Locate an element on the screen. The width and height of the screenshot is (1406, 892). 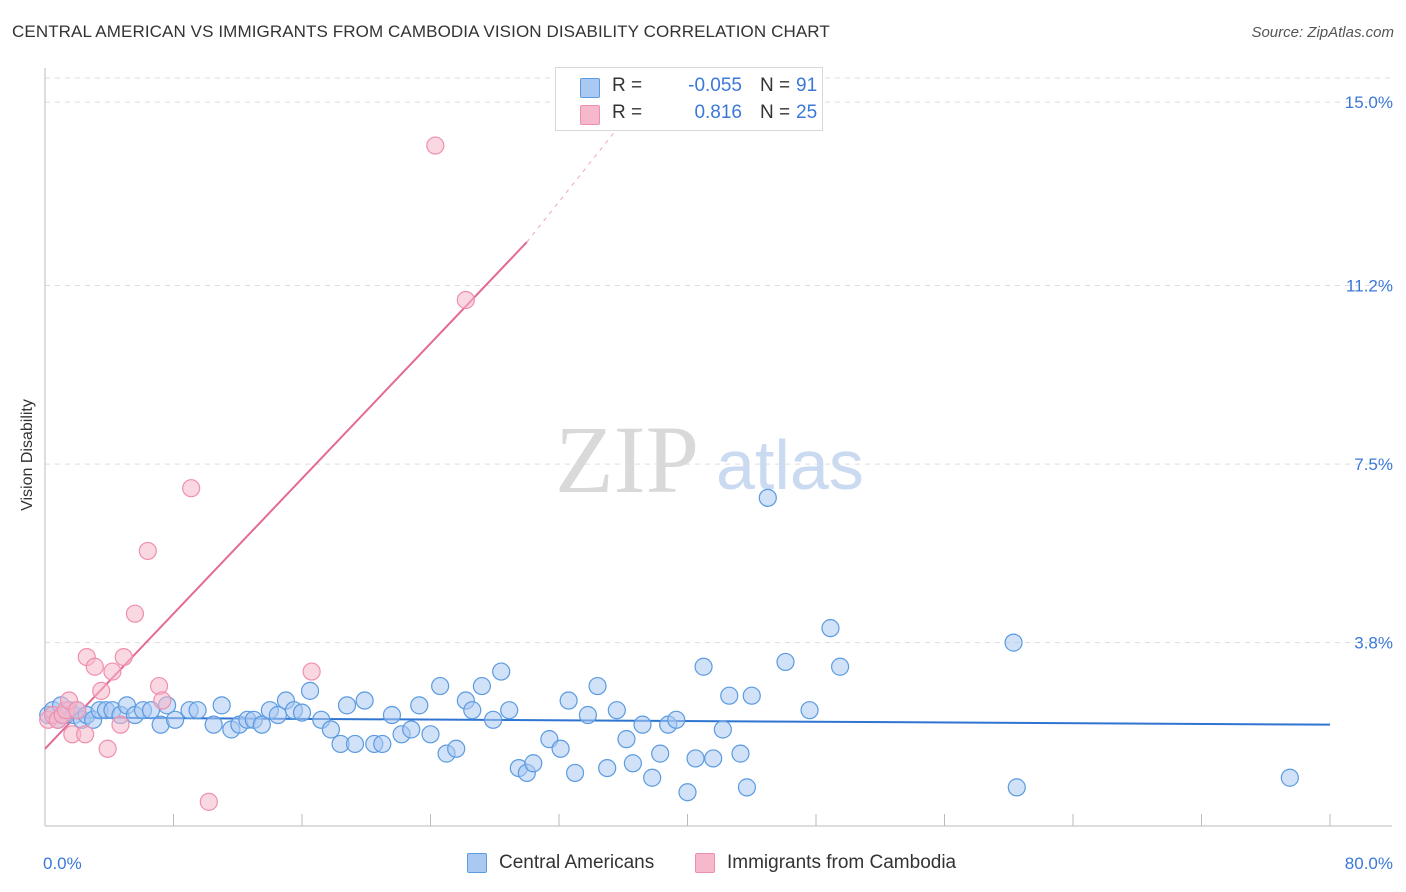
x-tick-label-min: 0.0% is located at coordinates (62, 863).